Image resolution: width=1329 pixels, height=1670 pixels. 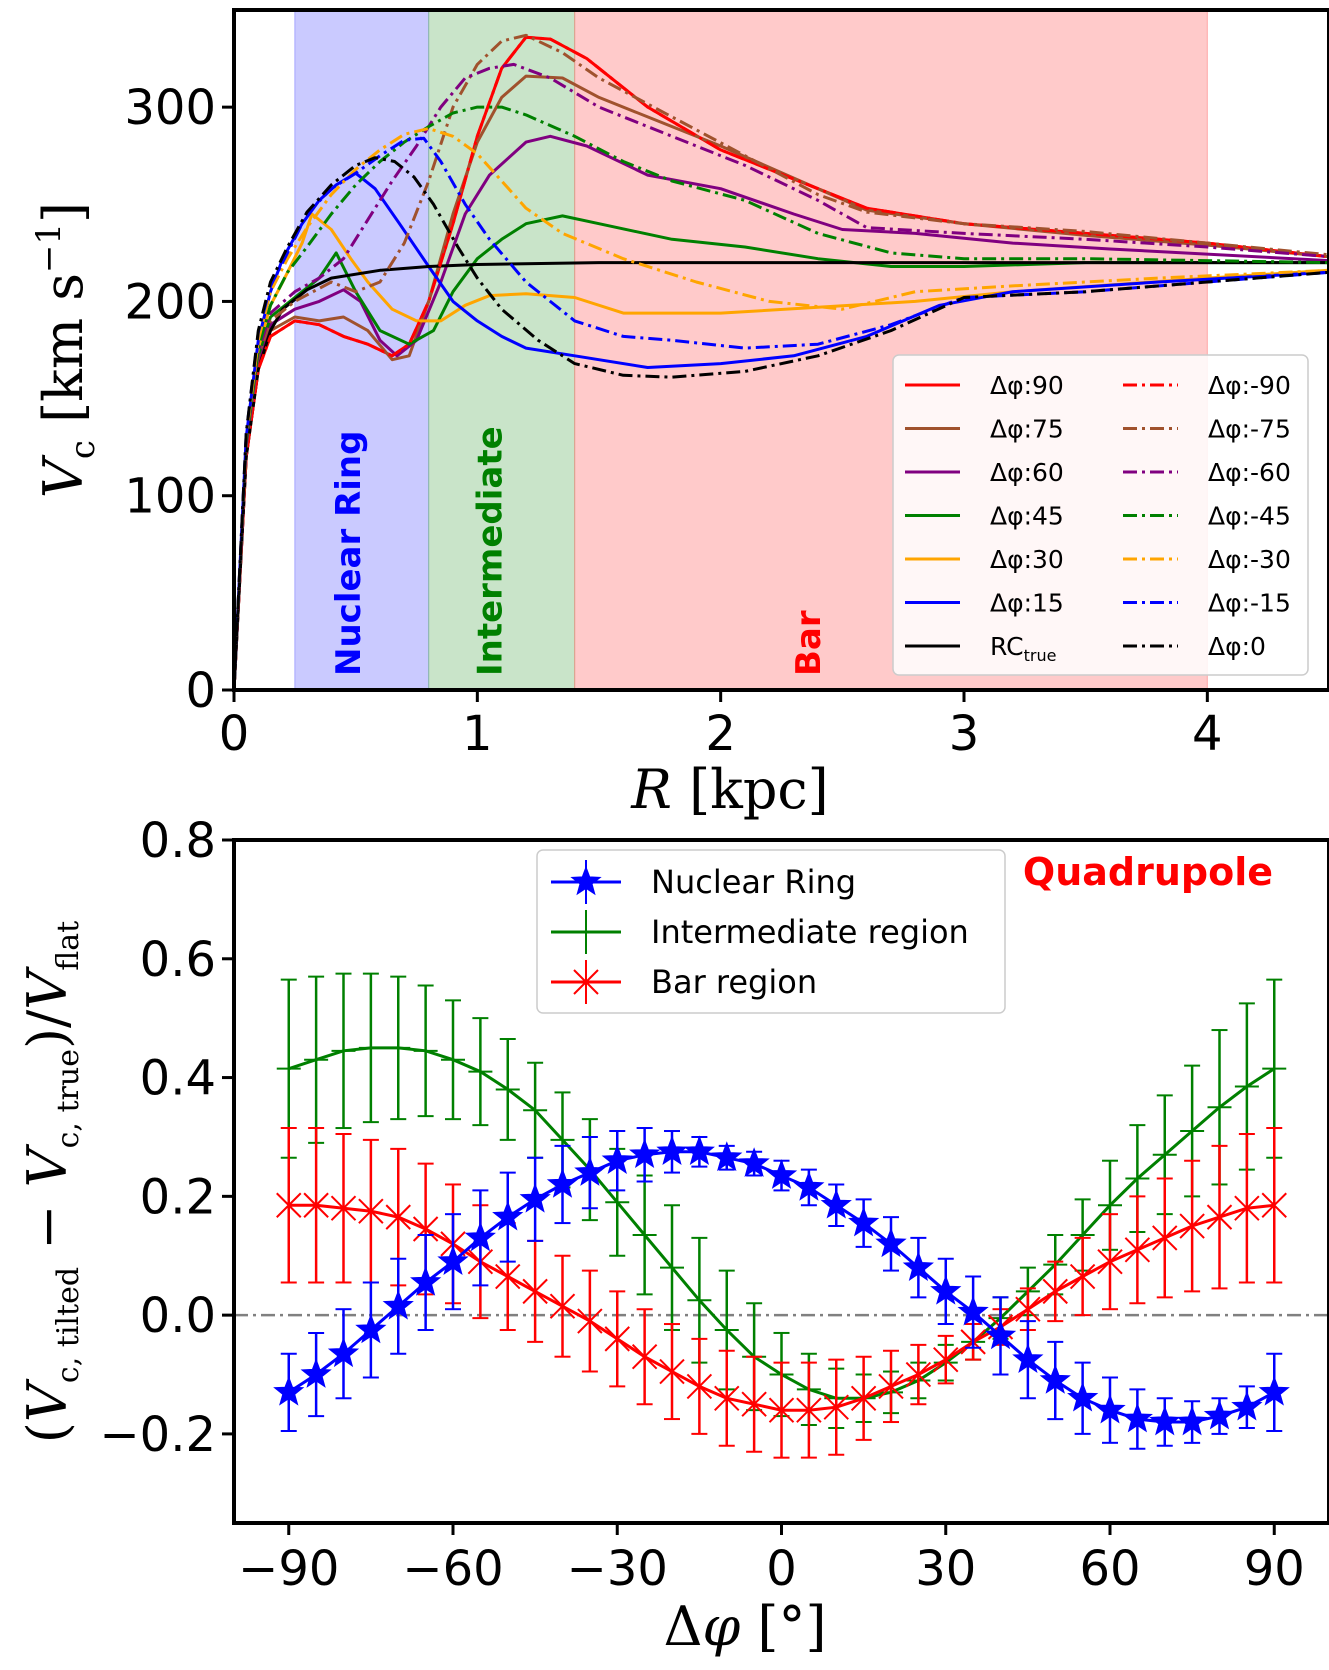 What do you see at coordinates (178, 1079) in the screenshot?
I see `bottom-y-tick-label: 0.4` at bounding box center [178, 1079].